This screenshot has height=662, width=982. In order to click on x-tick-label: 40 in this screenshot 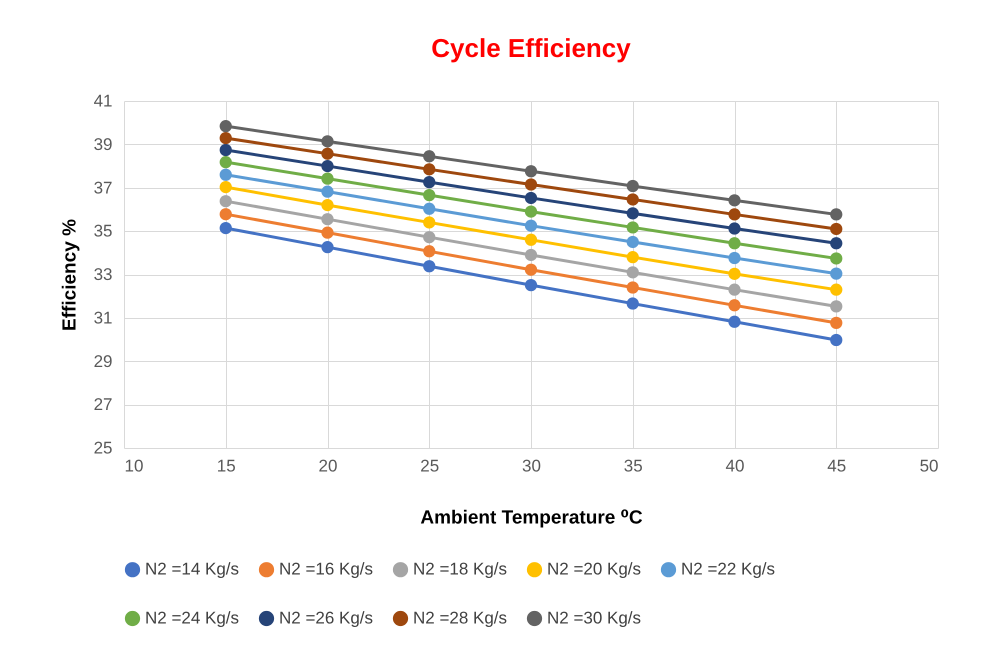, I will do `click(735, 466)`.